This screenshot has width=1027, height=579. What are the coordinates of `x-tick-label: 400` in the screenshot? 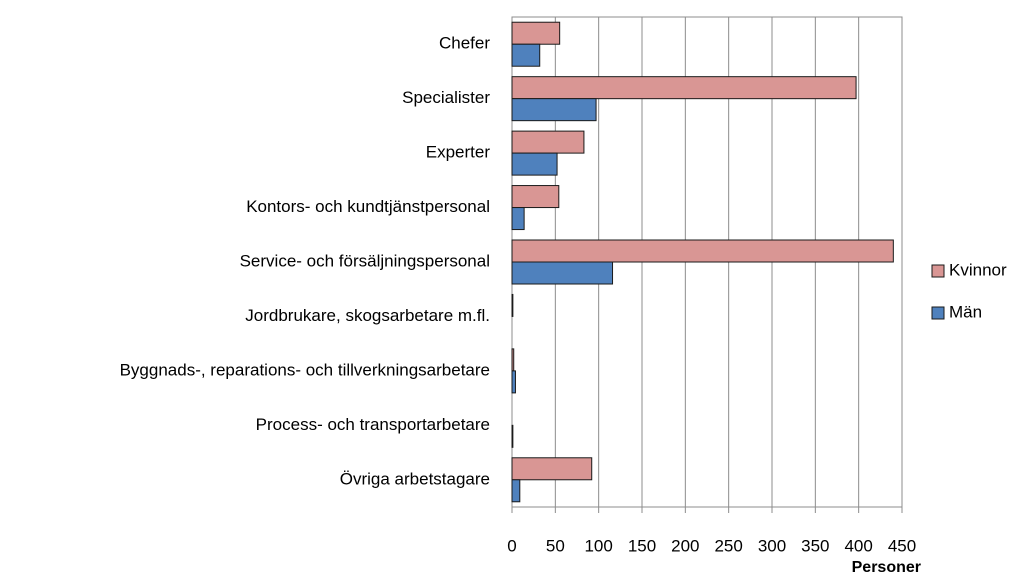 It's located at (858, 545).